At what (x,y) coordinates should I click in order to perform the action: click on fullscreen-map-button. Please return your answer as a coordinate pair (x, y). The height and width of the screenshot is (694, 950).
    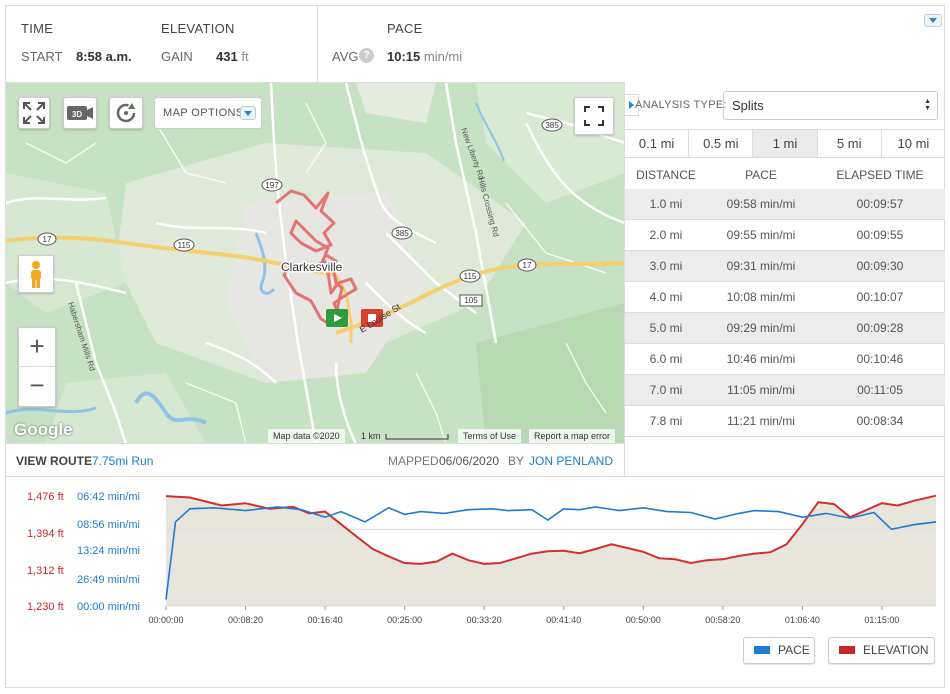
    Looking at the image, I should click on (34, 113).